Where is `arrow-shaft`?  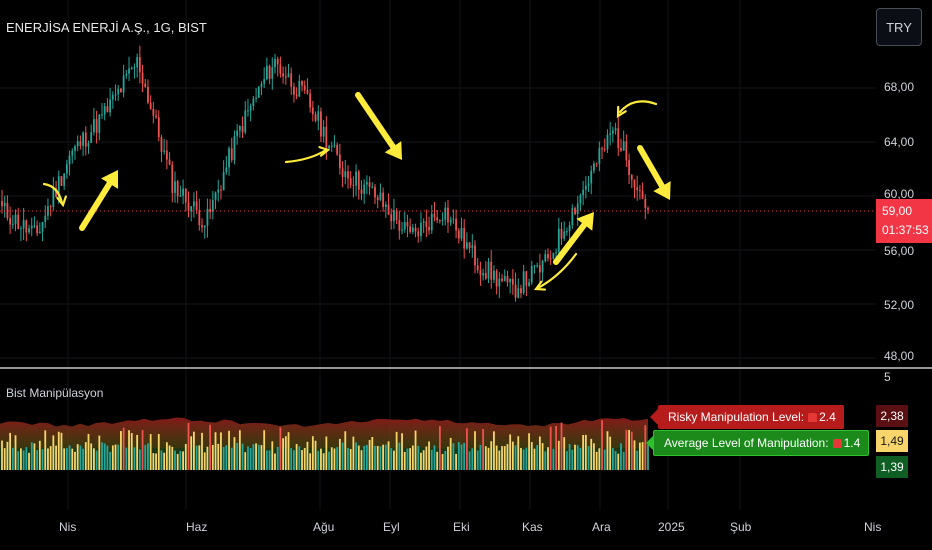
arrow-shaft is located at coordinates (651, 167).